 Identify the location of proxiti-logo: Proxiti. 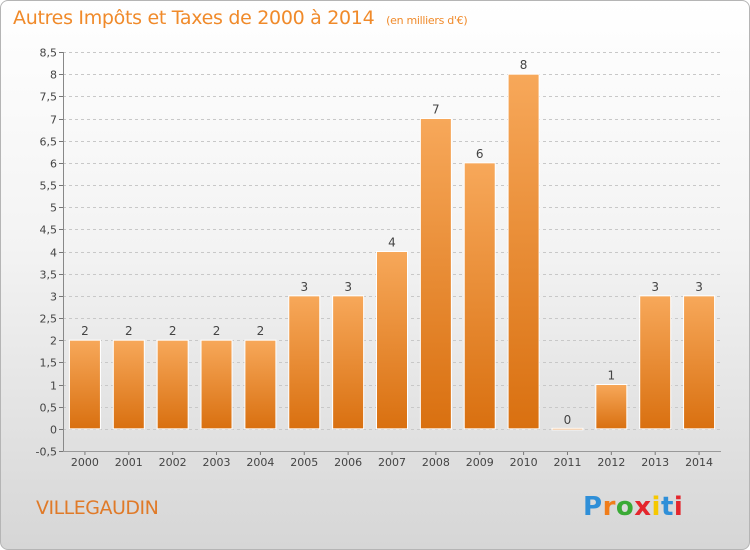
(633, 507).